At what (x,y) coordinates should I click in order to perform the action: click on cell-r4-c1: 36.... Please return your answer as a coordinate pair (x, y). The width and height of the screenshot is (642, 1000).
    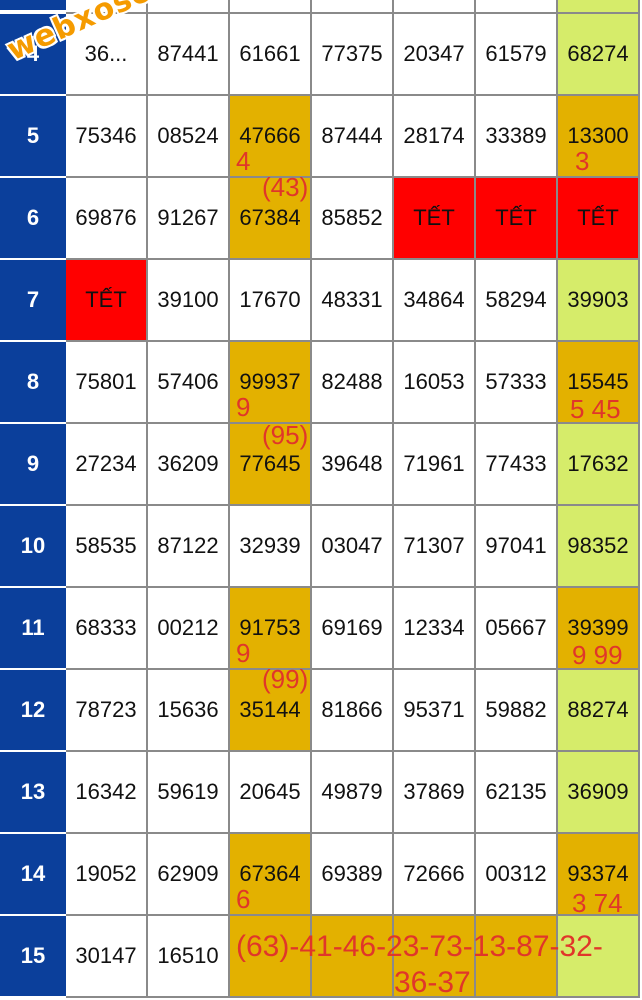
    Looking at the image, I should click on (107, 55).